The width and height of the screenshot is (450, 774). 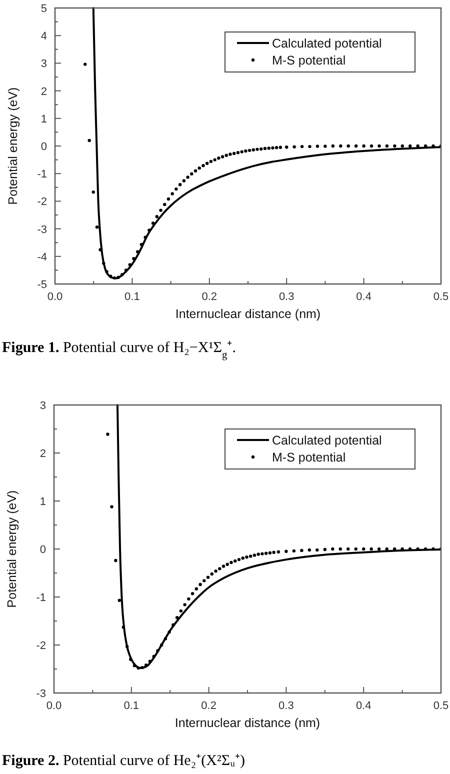 What do you see at coordinates (43, 36) in the screenshot?
I see `y-tick-label: 4` at bounding box center [43, 36].